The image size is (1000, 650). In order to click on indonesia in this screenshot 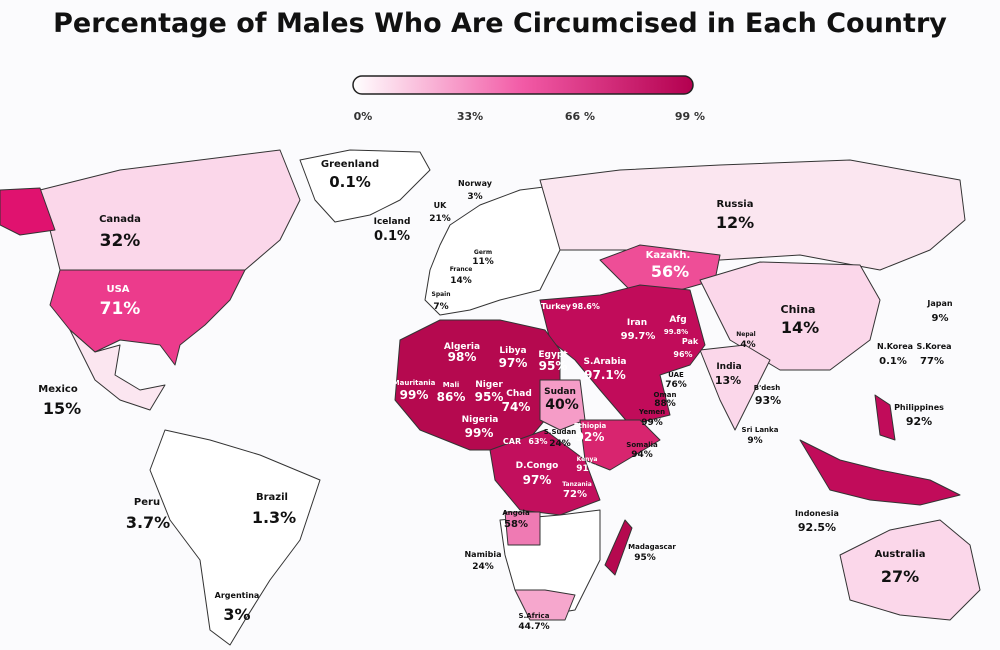, I will do `click(880, 472)`.